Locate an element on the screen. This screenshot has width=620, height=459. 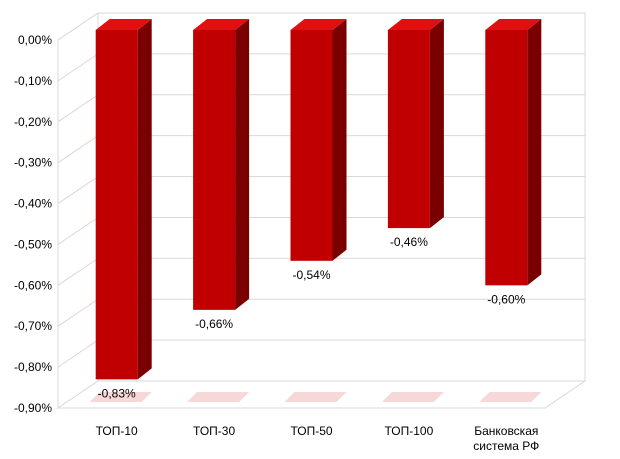
data-label: -0,83% is located at coordinates (117, 393).